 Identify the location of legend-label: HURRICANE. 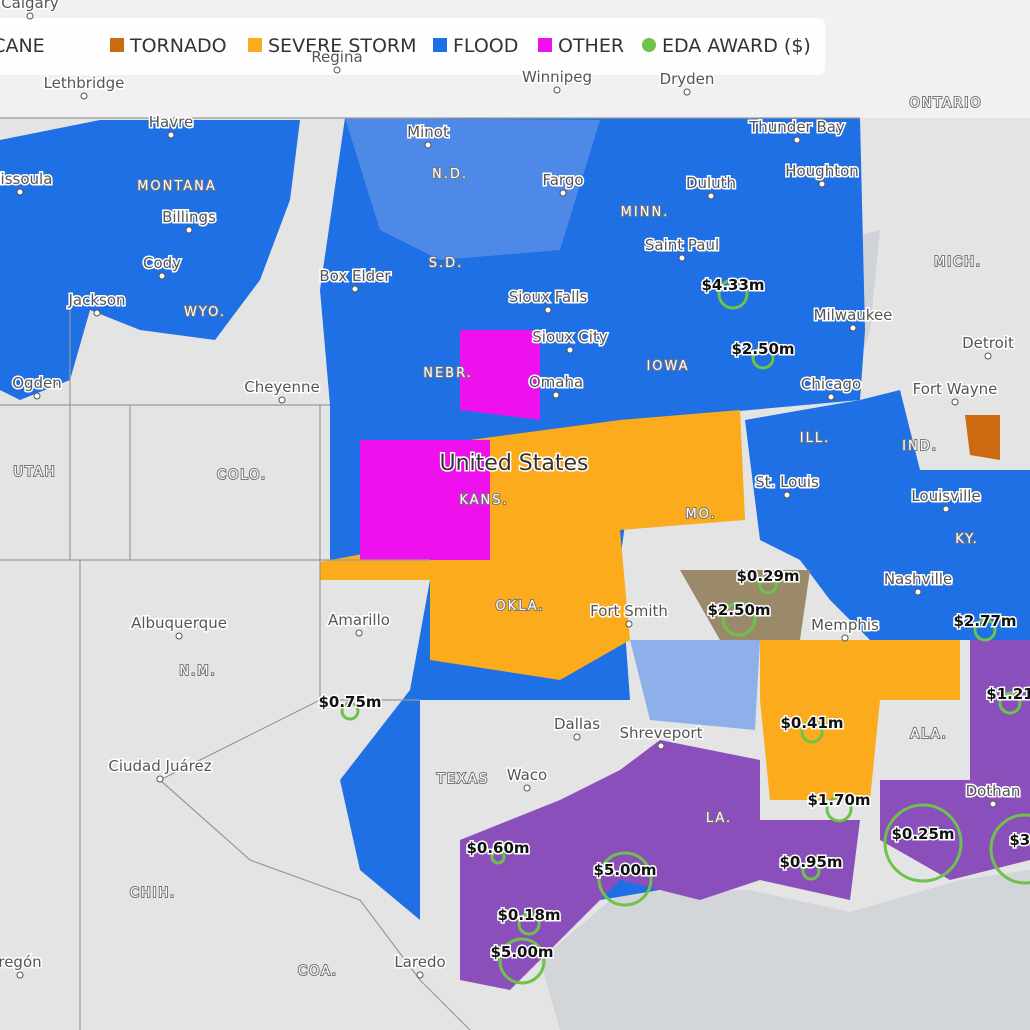
(22, 46).